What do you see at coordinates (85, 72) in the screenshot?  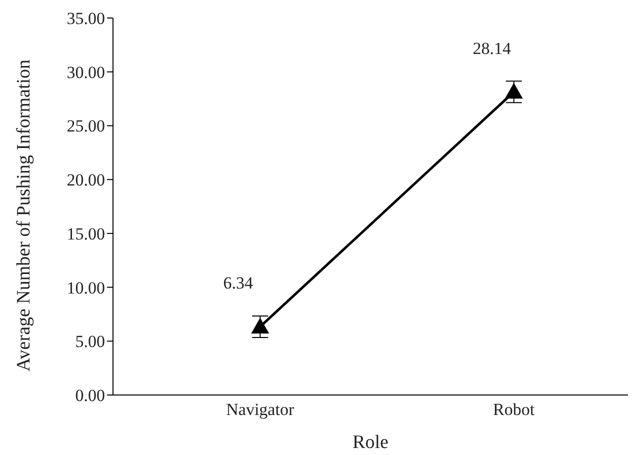 I see `y-tick-label: 30.00` at bounding box center [85, 72].